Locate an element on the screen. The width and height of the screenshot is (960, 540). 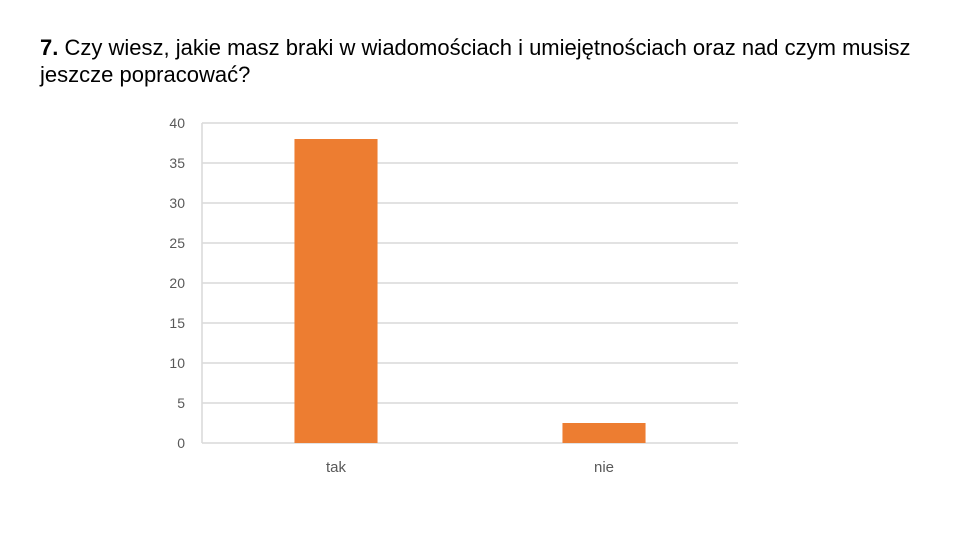
y-tick-label: 10 is located at coordinates (177, 363).